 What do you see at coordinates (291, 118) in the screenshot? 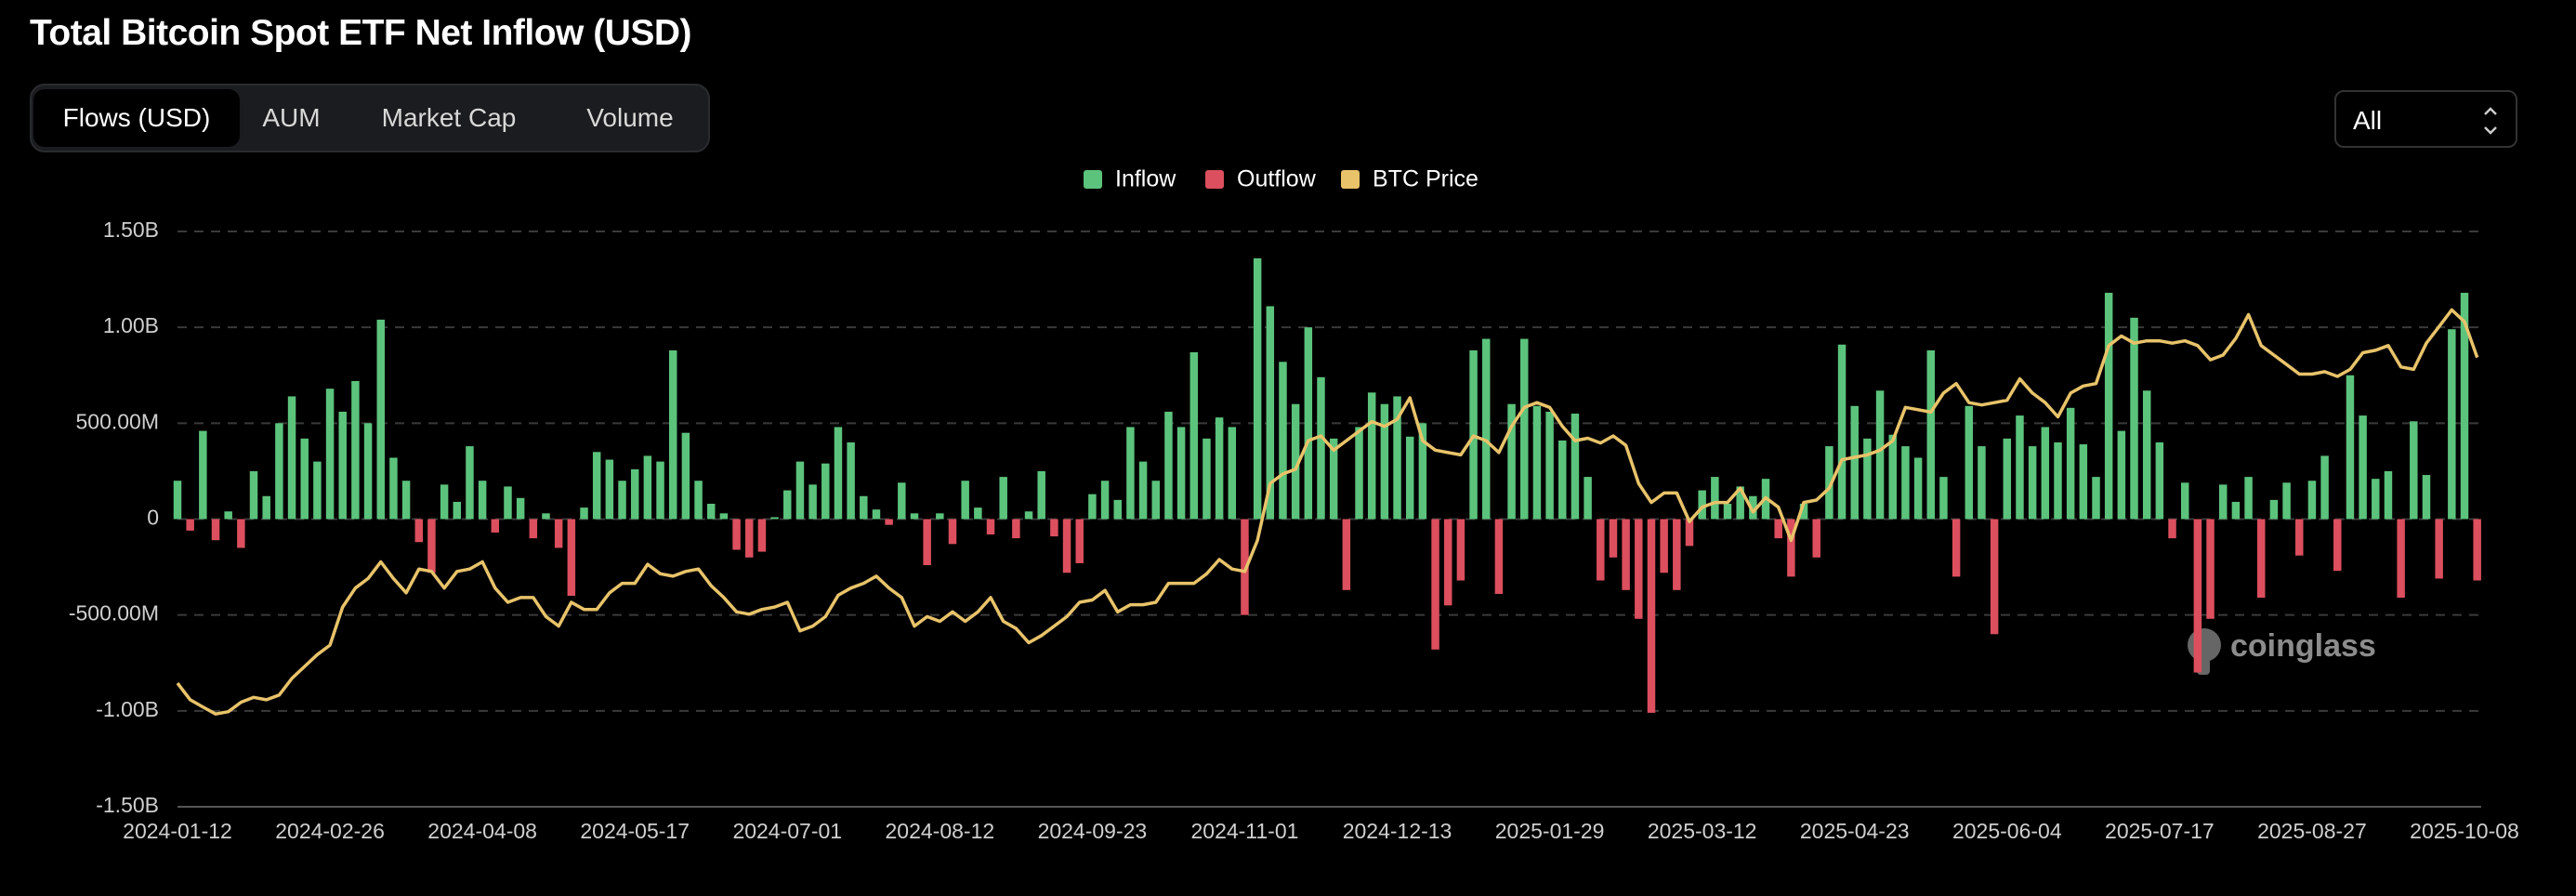
I see `tab: AUM` at bounding box center [291, 118].